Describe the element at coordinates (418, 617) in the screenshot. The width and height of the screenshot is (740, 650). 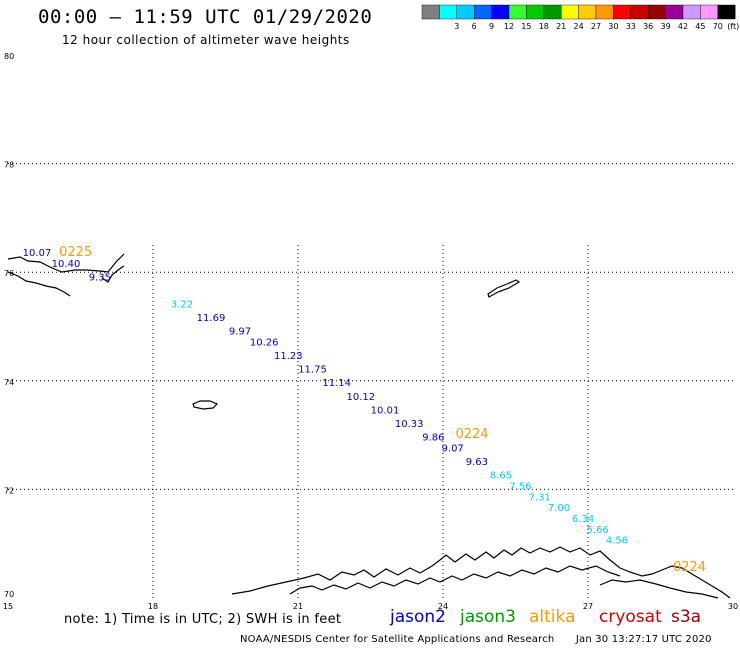
I see `satellite-jason2: jason2` at that location.